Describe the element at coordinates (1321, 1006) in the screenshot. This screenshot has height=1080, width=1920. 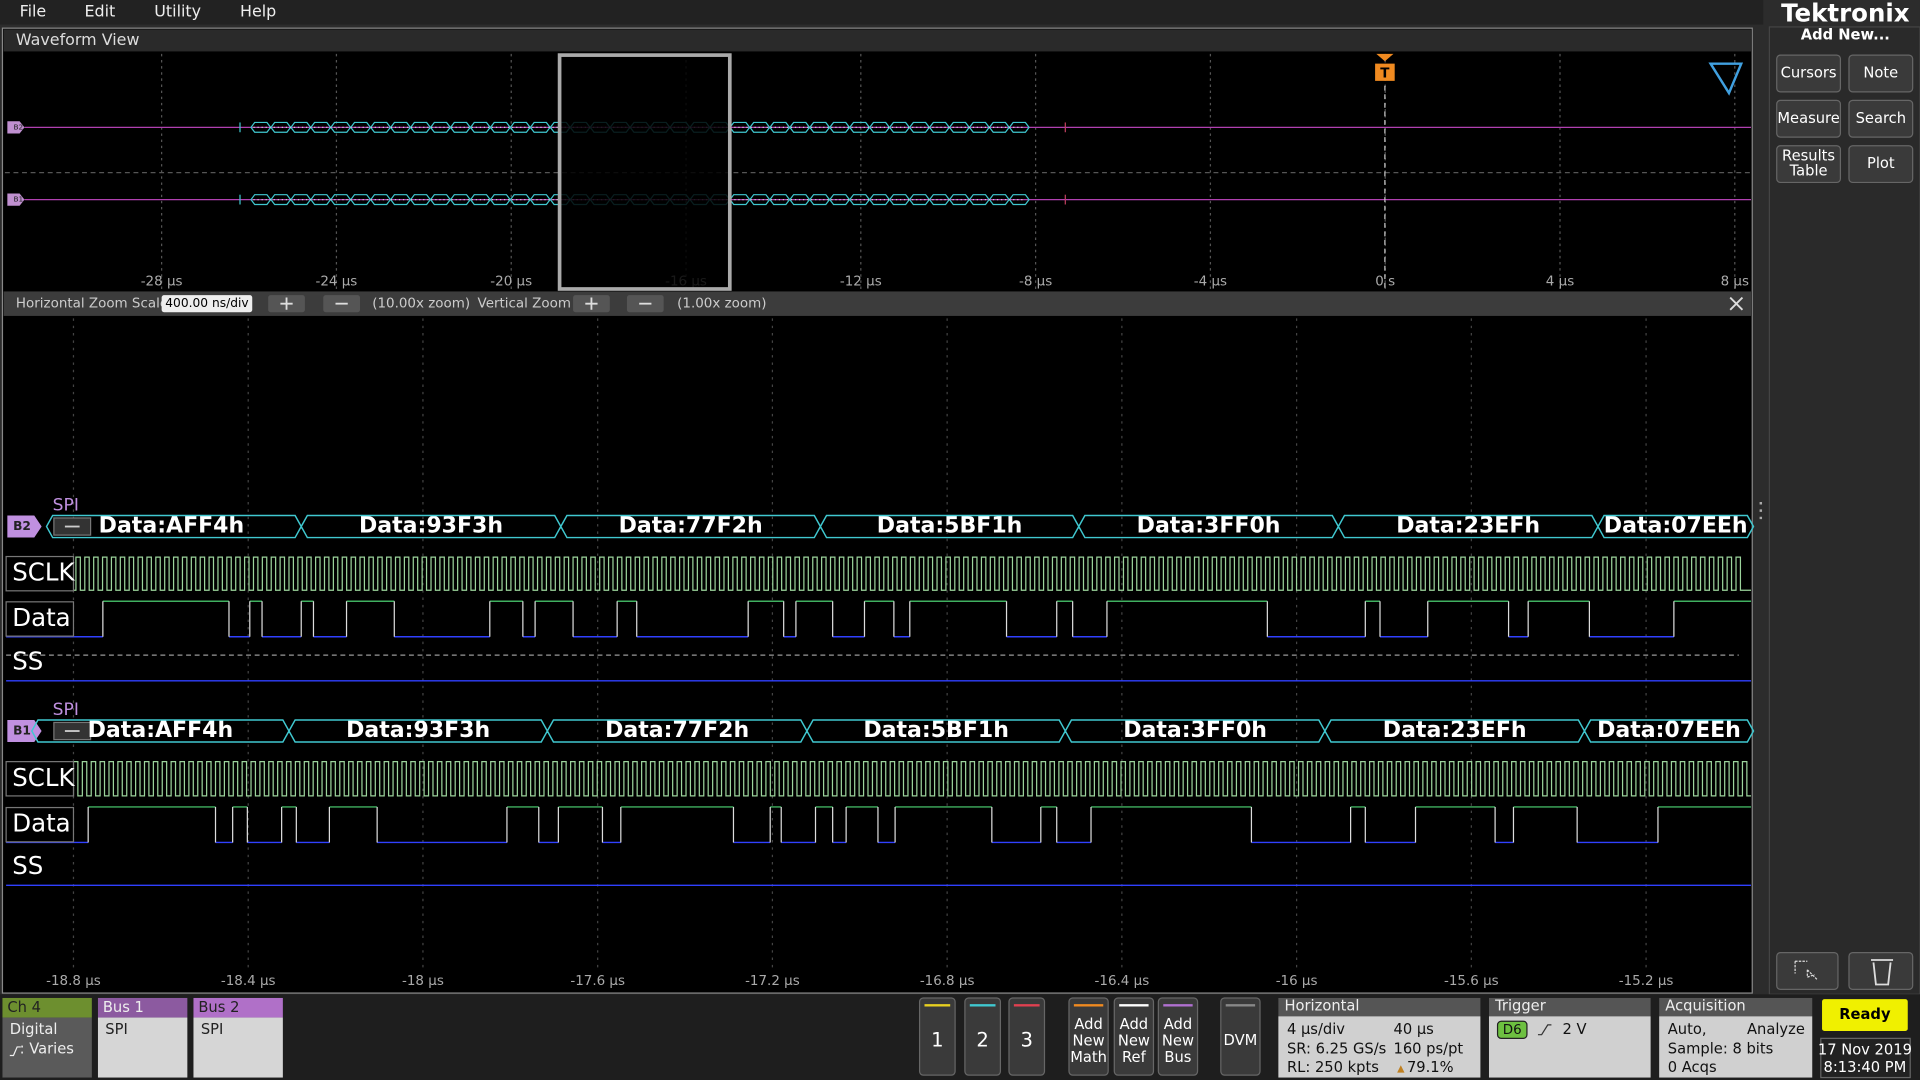
I see `panel-title: Horizontal` at that location.